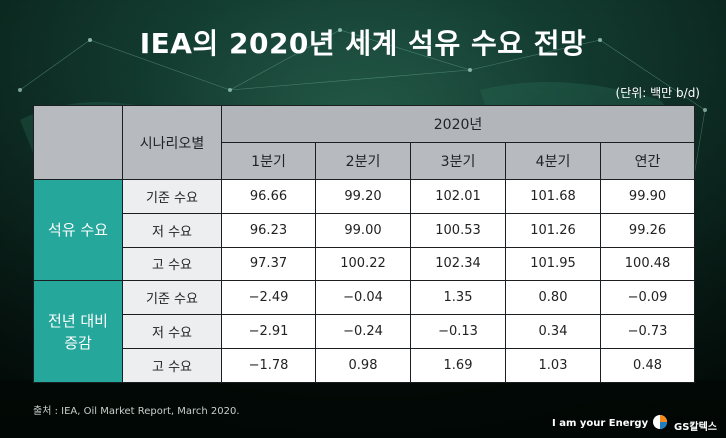 Image resolution: width=726 pixels, height=438 pixels. Describe the element at coordinates (696, 427) in the screenshot. I see `brand-name: GS칼텍스` at that location.